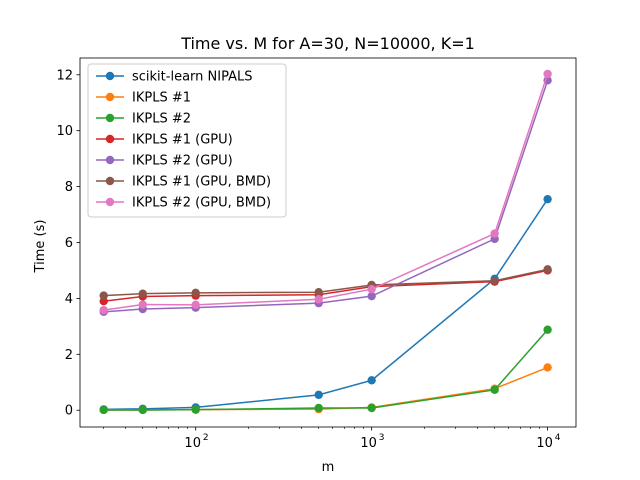  I want to click on y-tick-label: 2, so click(69, 355).